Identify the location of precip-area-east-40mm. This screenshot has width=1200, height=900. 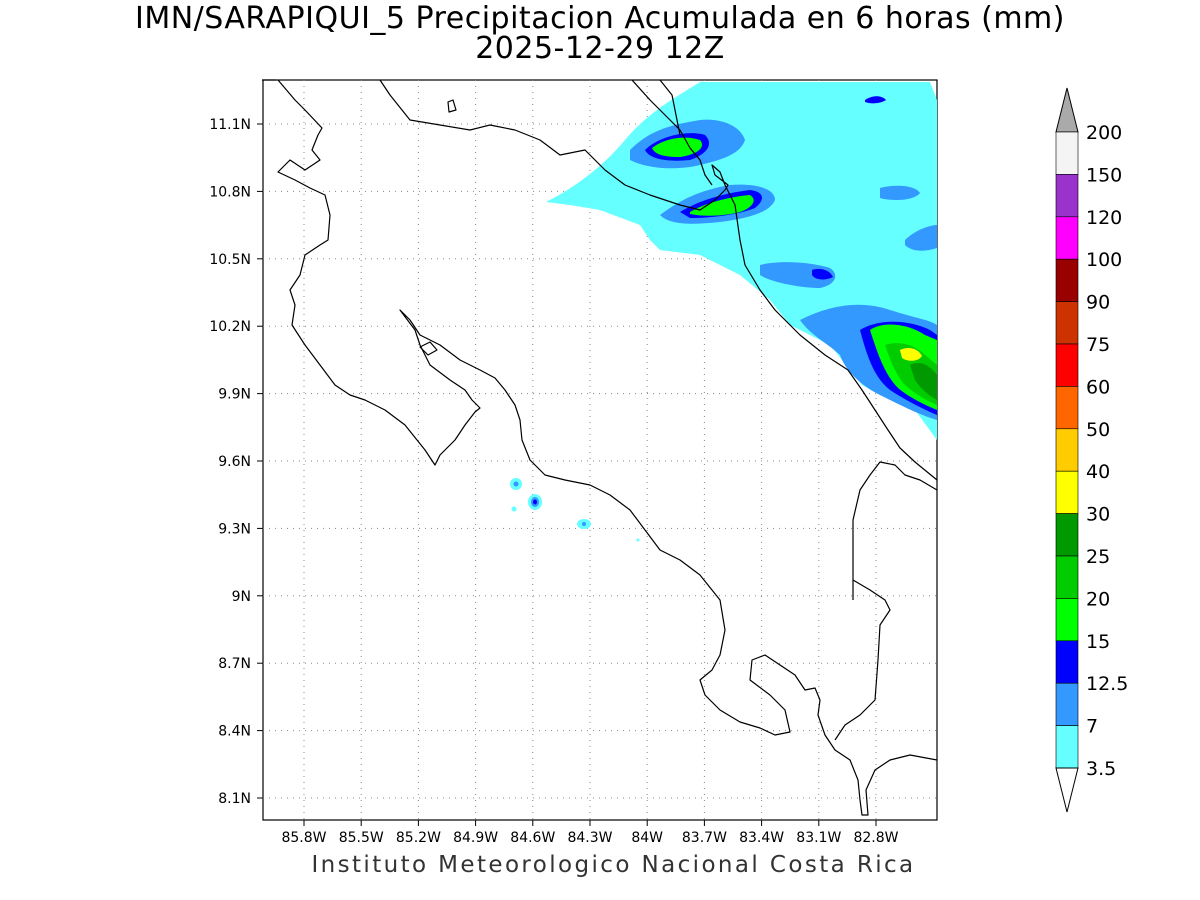
(911, 354).